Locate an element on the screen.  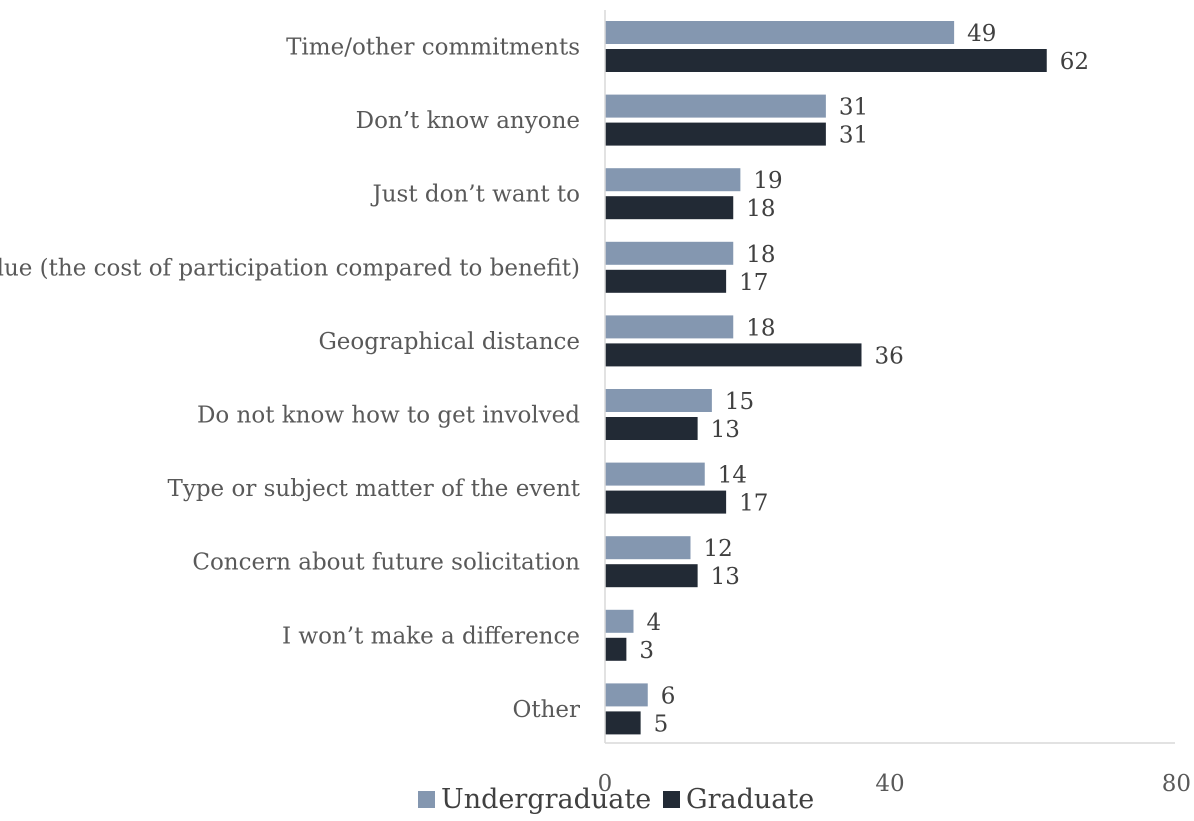
bar-undergraduate-geographical-distance is located at coordinates (669, 327).